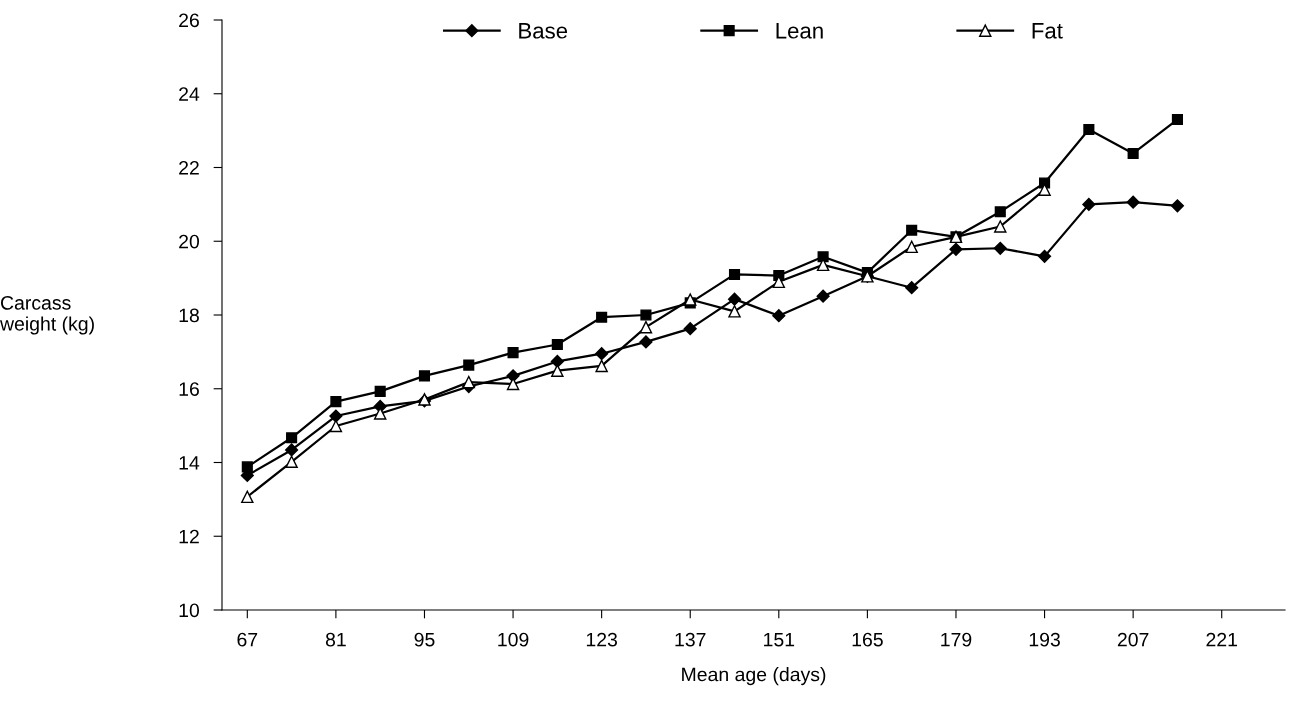  What do you see at coordinates (189, 167) in the screenshot?
I see `y-tick-label: 22` at bounding box center [189, 167].